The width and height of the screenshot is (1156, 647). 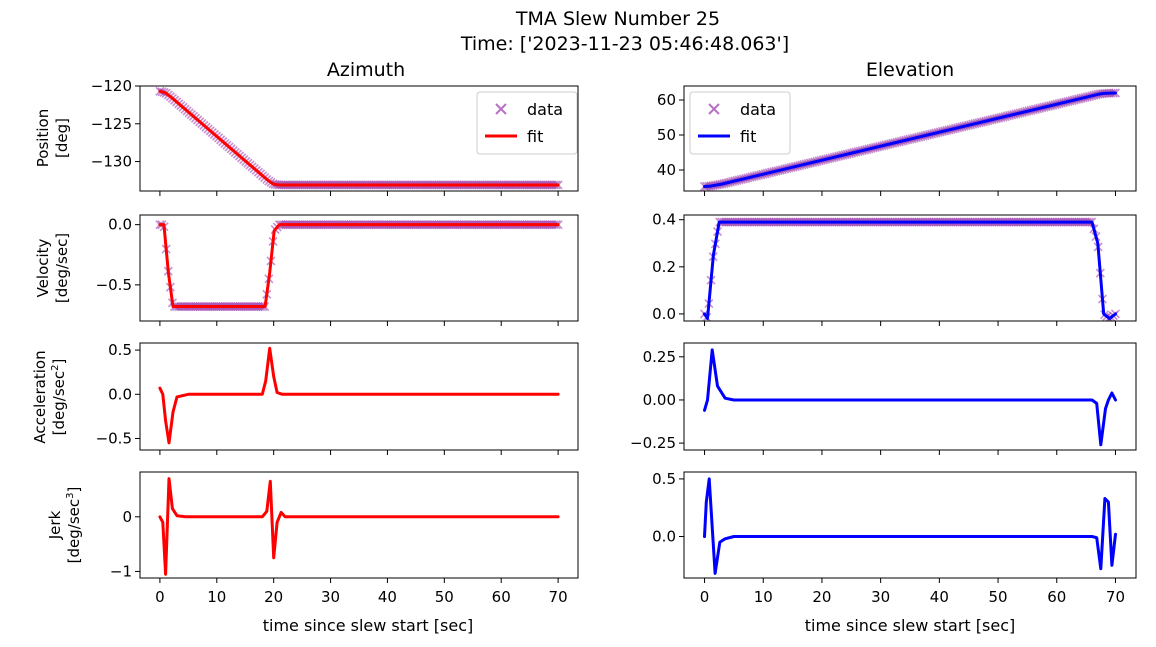 I want to click on acceleration-unit: [deg/sec, so click(x=59, y=403).